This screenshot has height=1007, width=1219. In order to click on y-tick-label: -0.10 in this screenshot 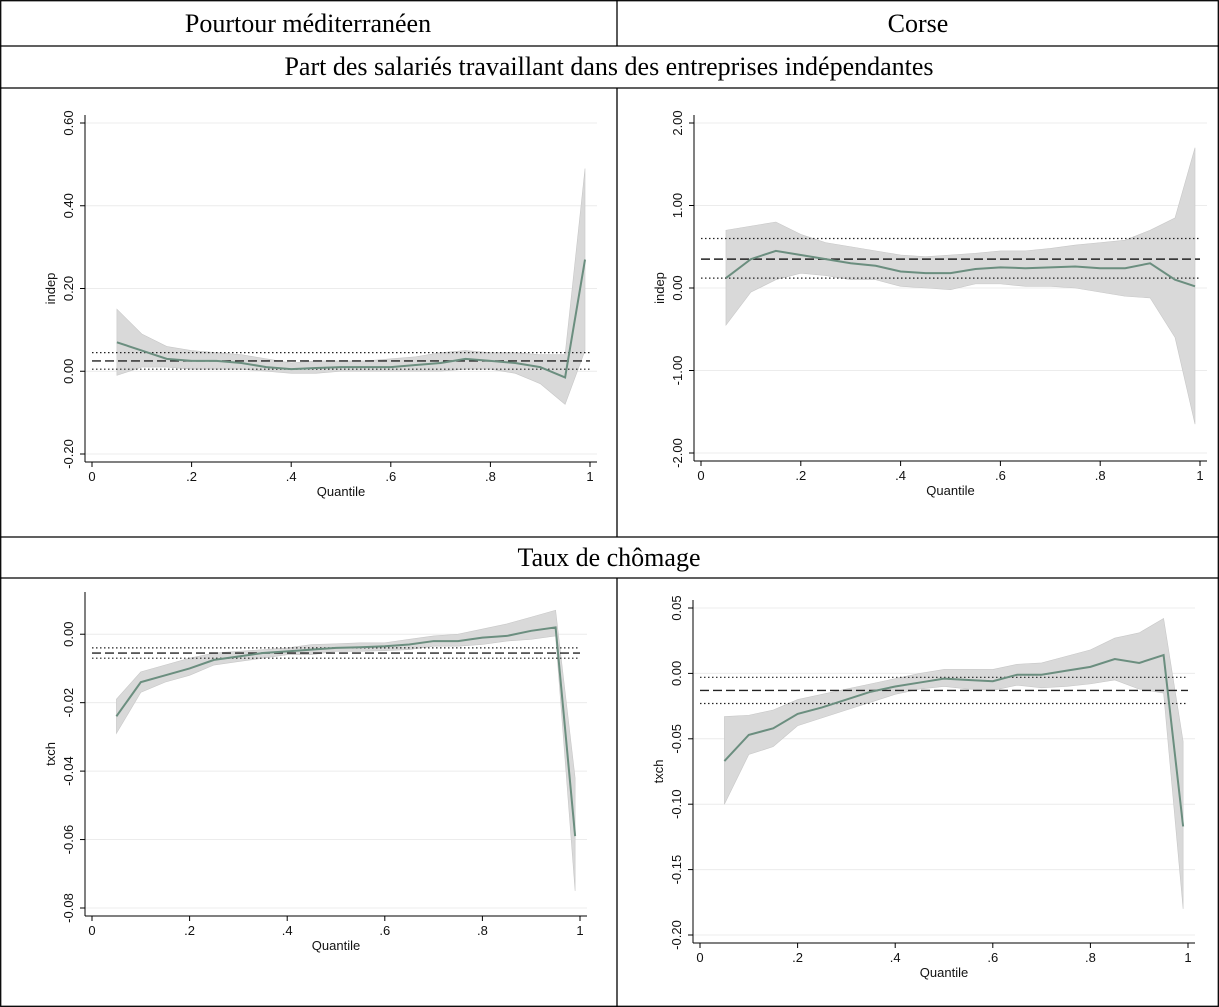, I will do `click(676, 804)`.